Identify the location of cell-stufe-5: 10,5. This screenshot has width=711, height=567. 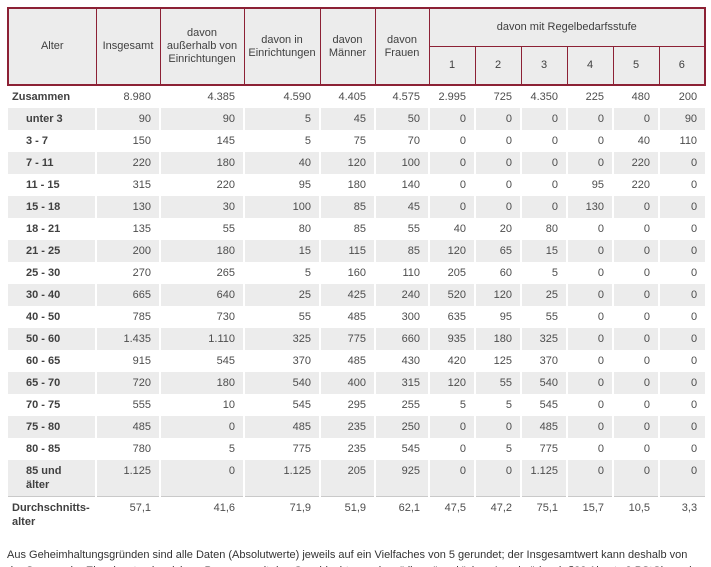
(635, 514).